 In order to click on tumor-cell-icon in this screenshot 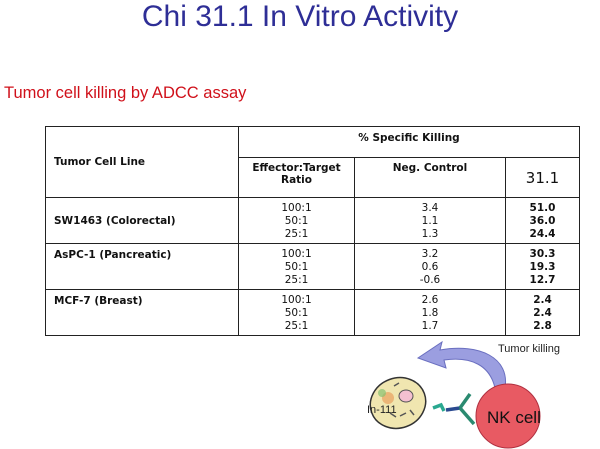, I will do `click(398, 403)`.